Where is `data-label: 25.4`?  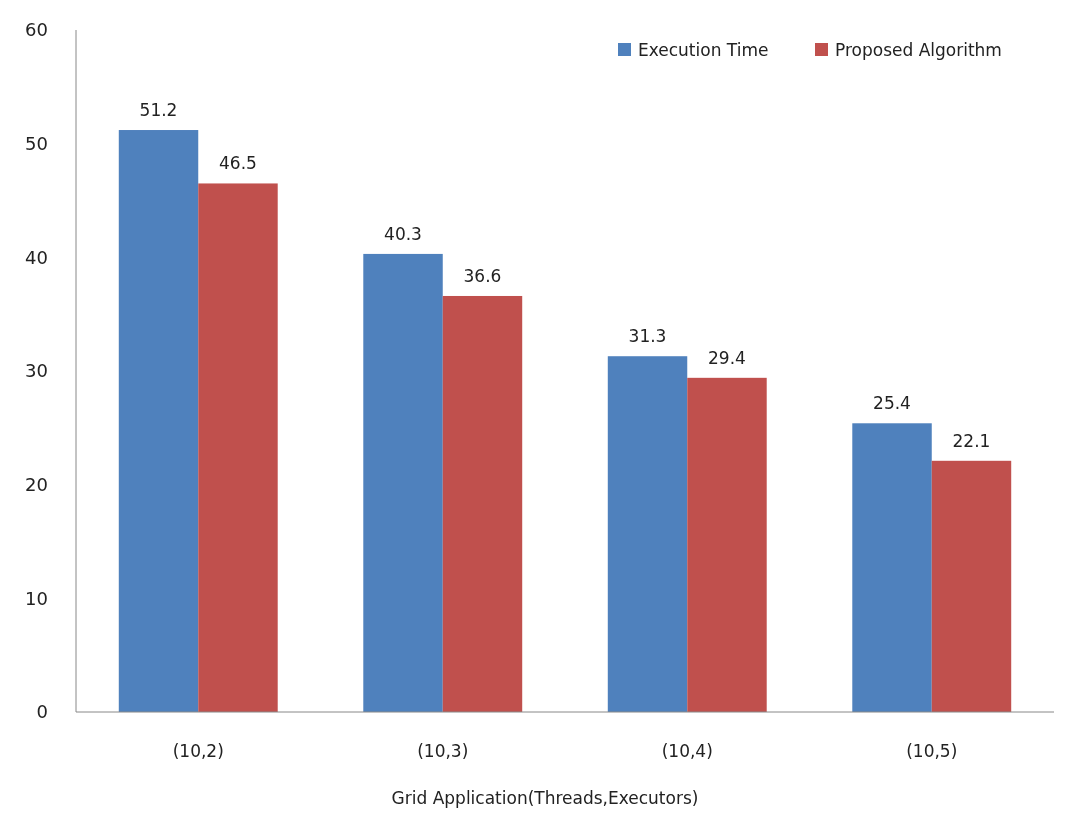
data-label: 25.4 is located at coordinates (892, 403).